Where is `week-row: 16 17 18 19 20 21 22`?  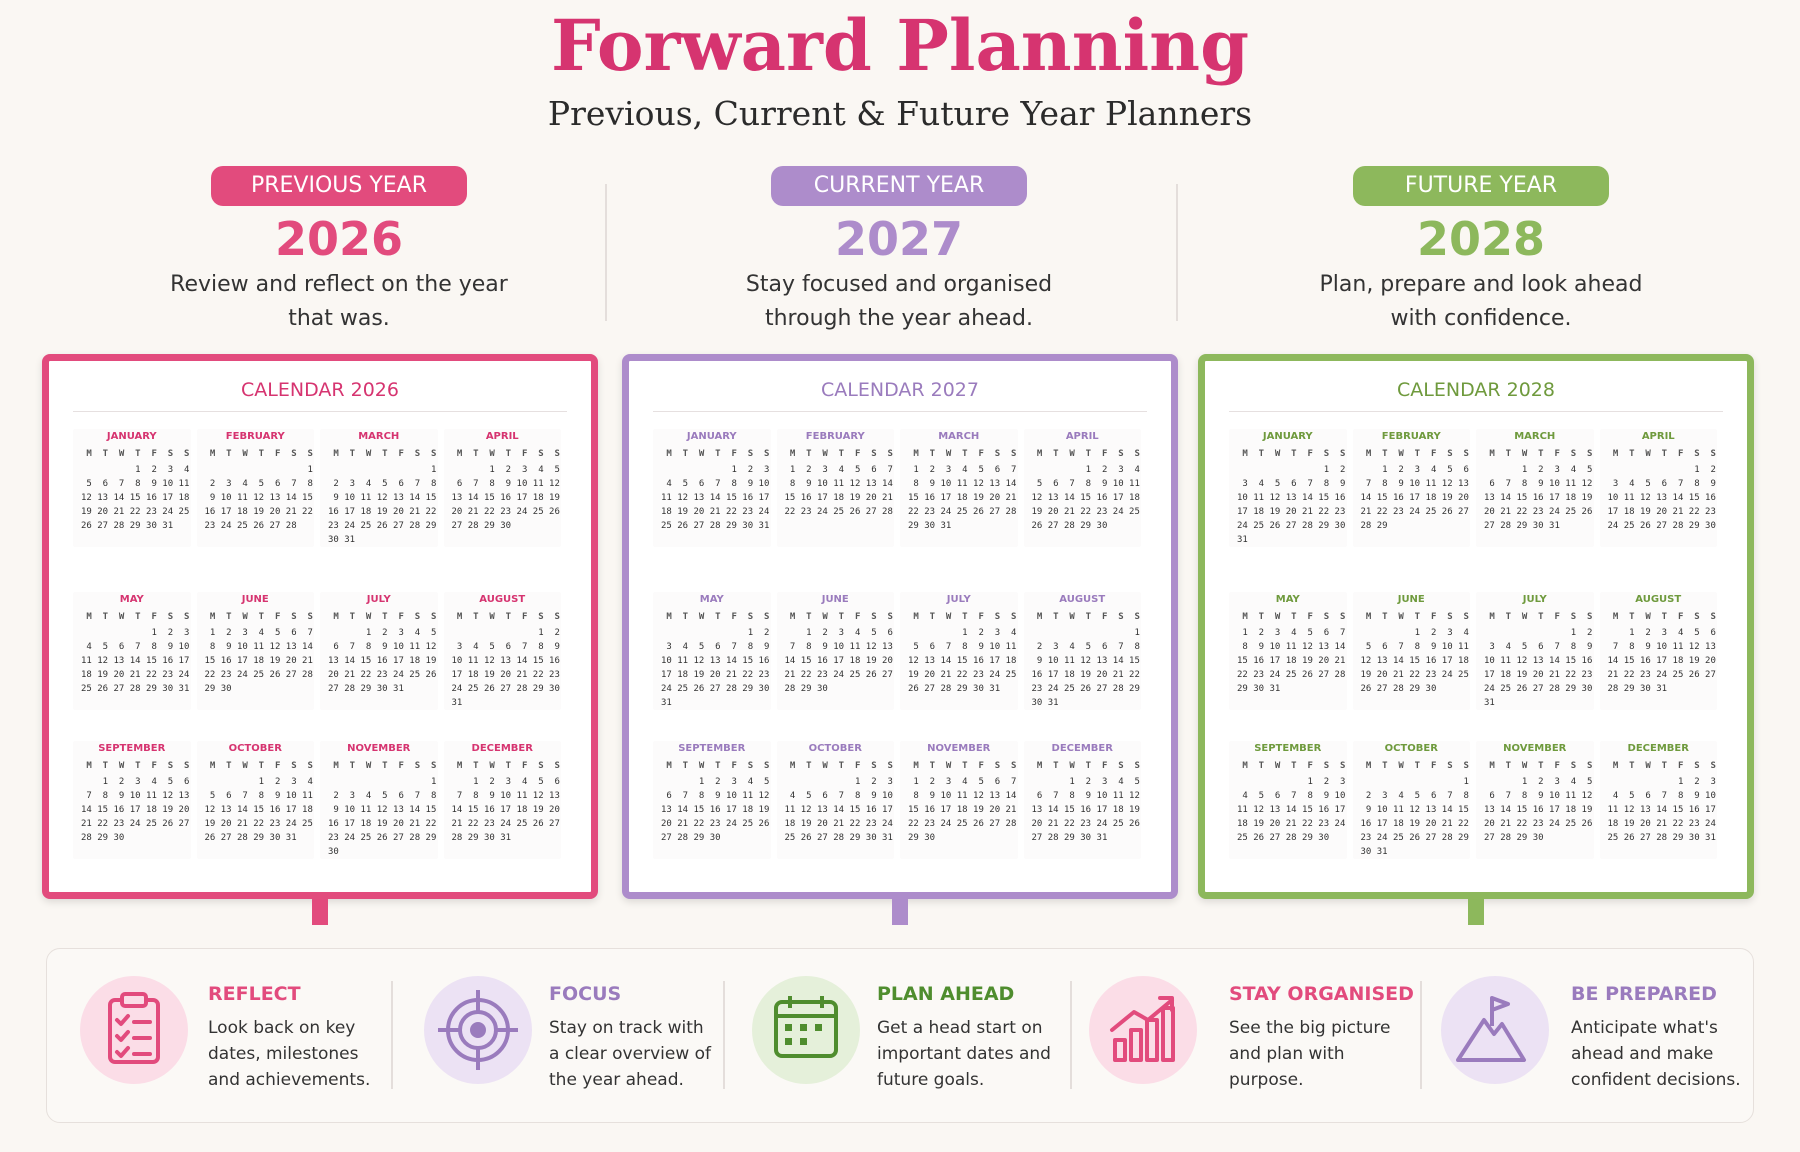
week-row: 16 17 18 19 20 21 22 is located at coordinates (382, 824).